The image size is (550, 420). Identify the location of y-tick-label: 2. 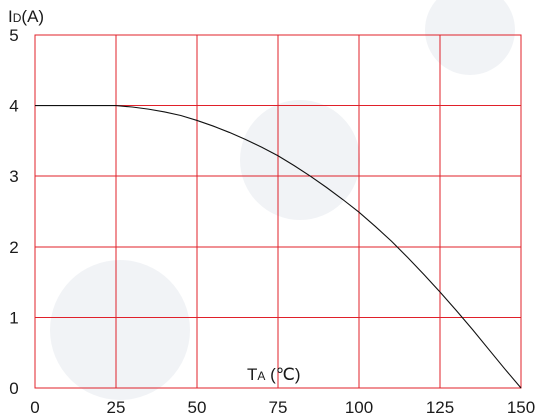
(13, 247).